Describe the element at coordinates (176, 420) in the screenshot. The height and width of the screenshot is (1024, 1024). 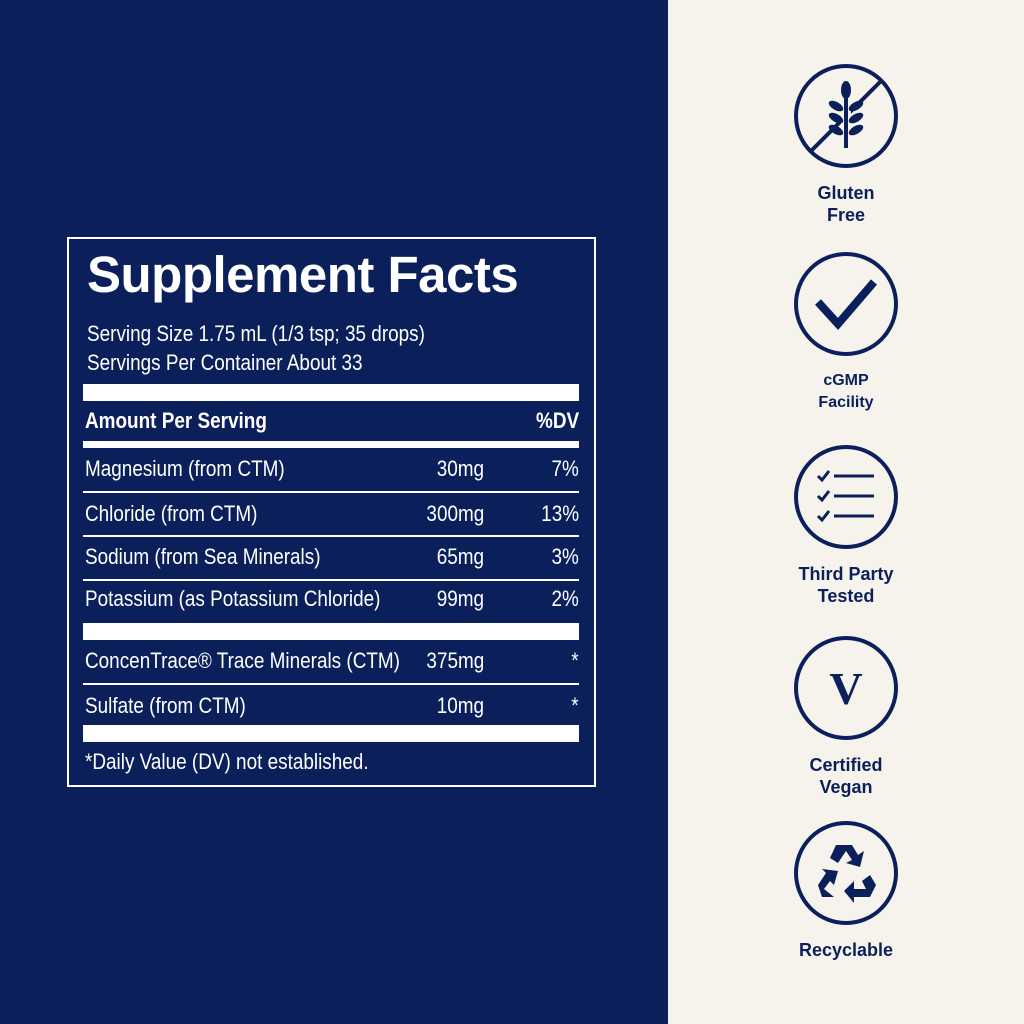
I see `header-amount: Amount Per Serving` at that location.